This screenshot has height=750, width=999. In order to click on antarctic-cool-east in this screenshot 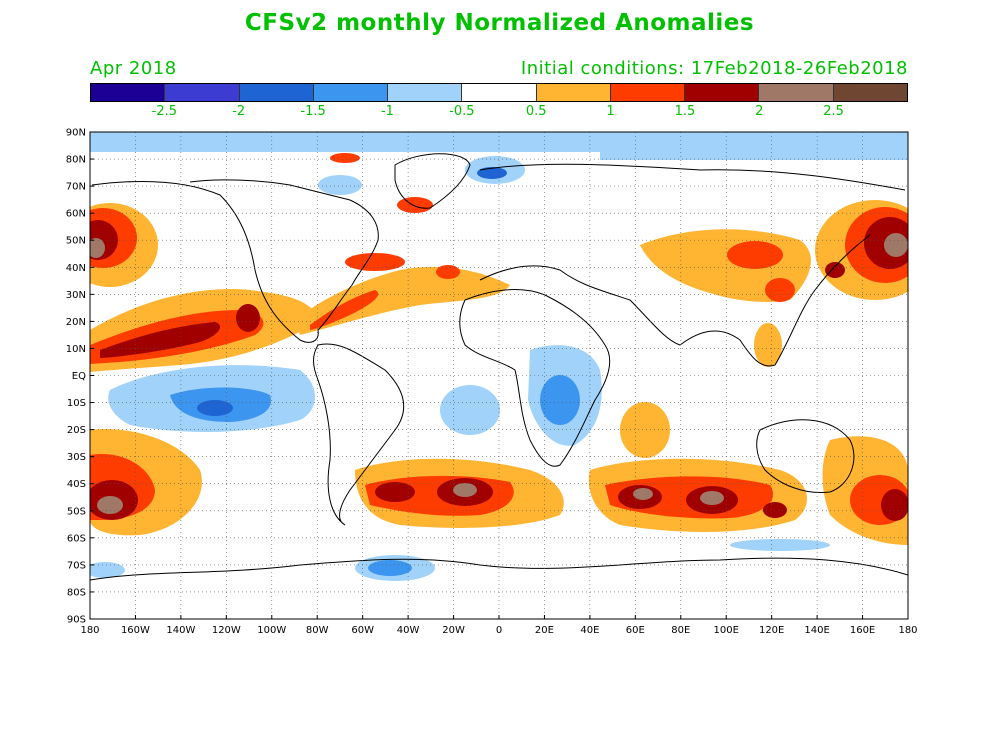, I will do `click(780, 545)`.